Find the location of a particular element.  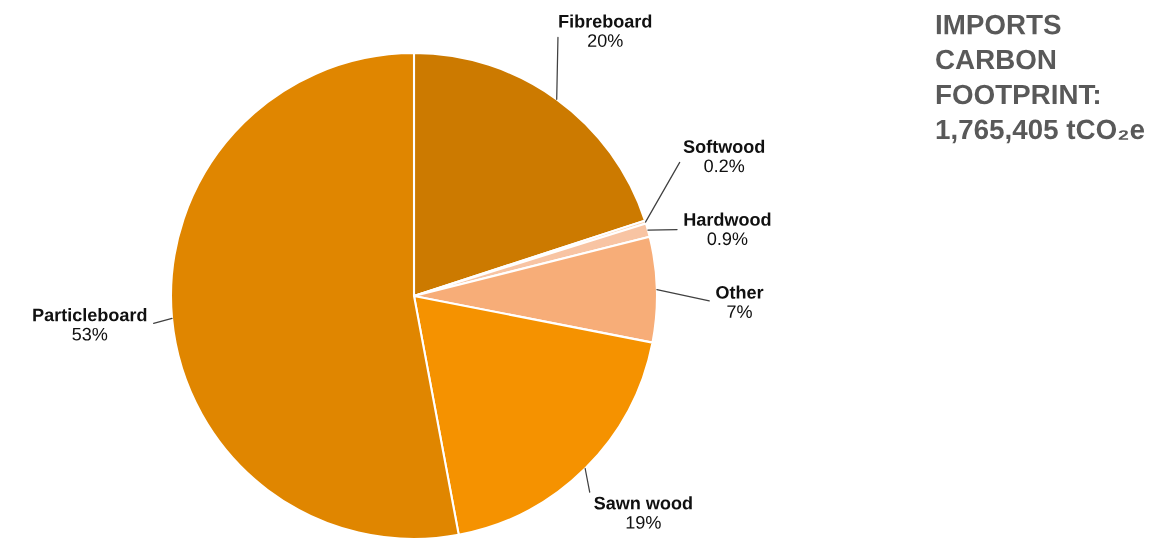

data-label: 53% is located at coordinates (90, 334).